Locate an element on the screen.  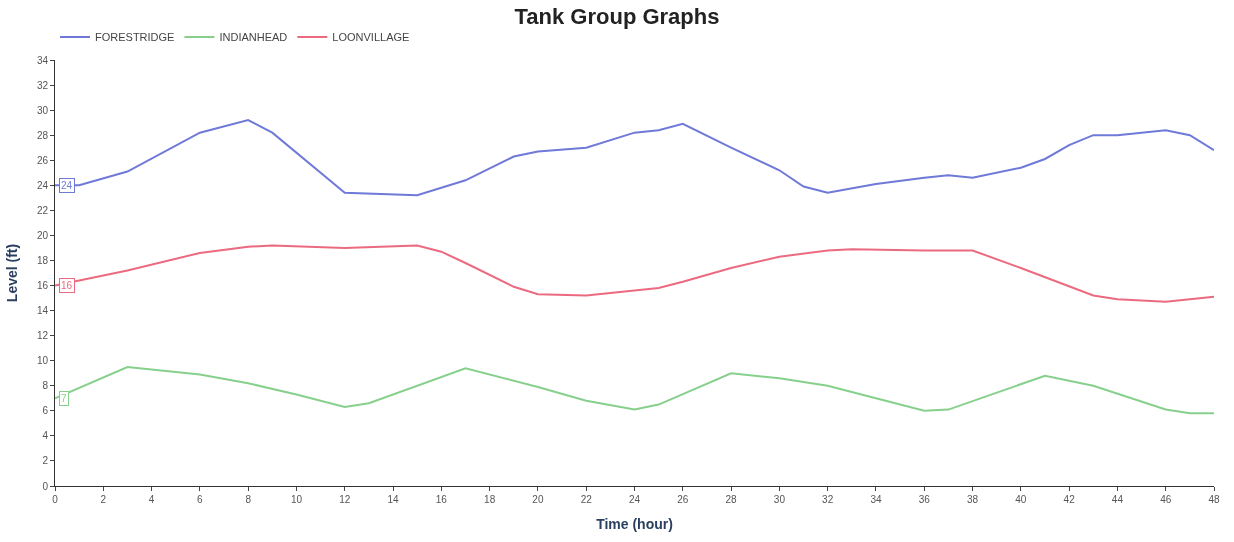
y-tick-label: 12 is located at coordinates (42, 336).